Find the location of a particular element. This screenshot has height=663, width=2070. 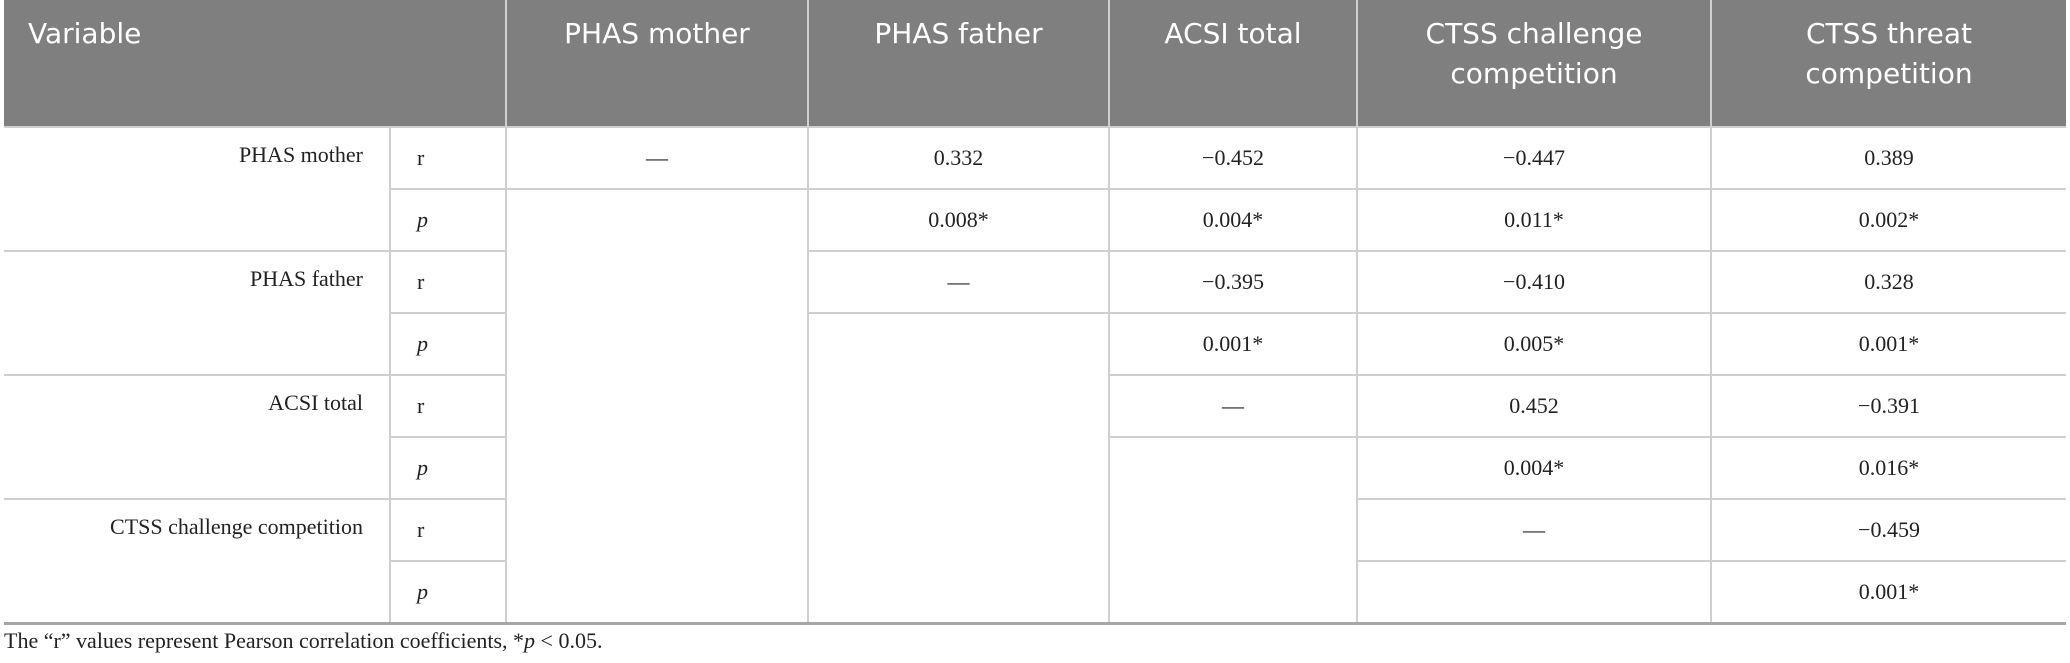

p-row: p 0.001* is located at coordinates (1035, 592).